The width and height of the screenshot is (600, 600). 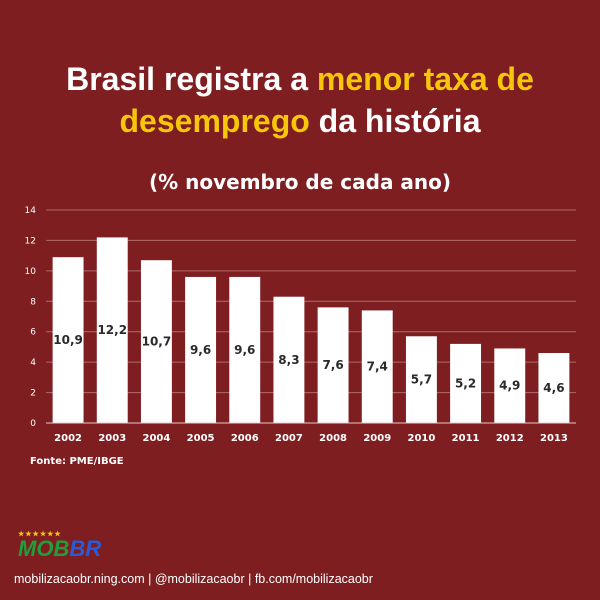 I want to click on bar-value-label: 5,2, so click(x=465, y=383).